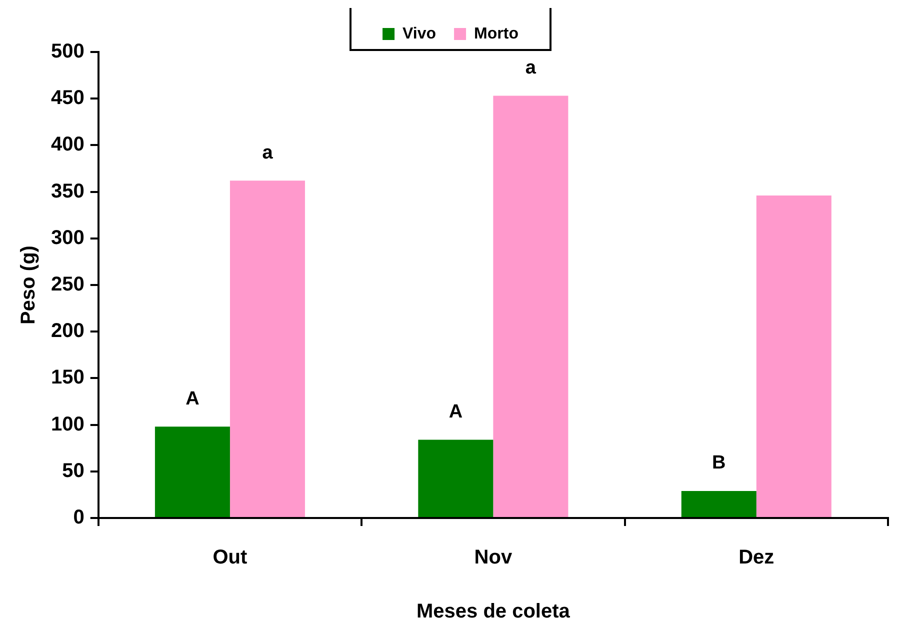 The height and width of the screenshot is (641, 922). What do you see at coordinates (67, 377) in the screenshot?
I see `y-tick-label: 150` at bounding box center [67, 377].